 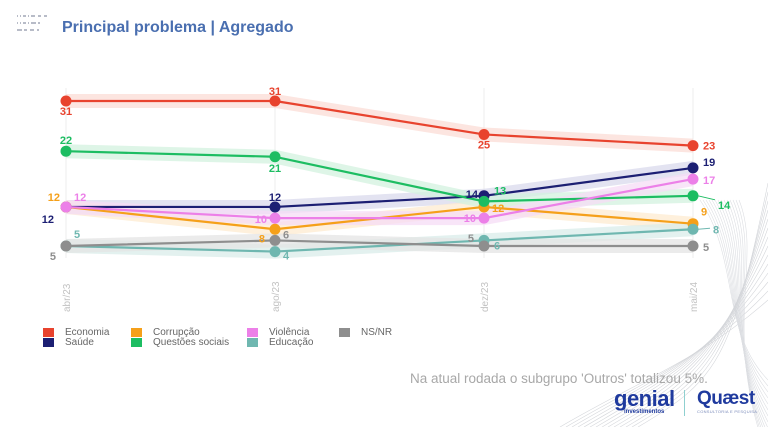 What do you see at coordinates (87, 332) in the screenshot?
I see `legend-label: Economia` at bounding box center [87, 332].